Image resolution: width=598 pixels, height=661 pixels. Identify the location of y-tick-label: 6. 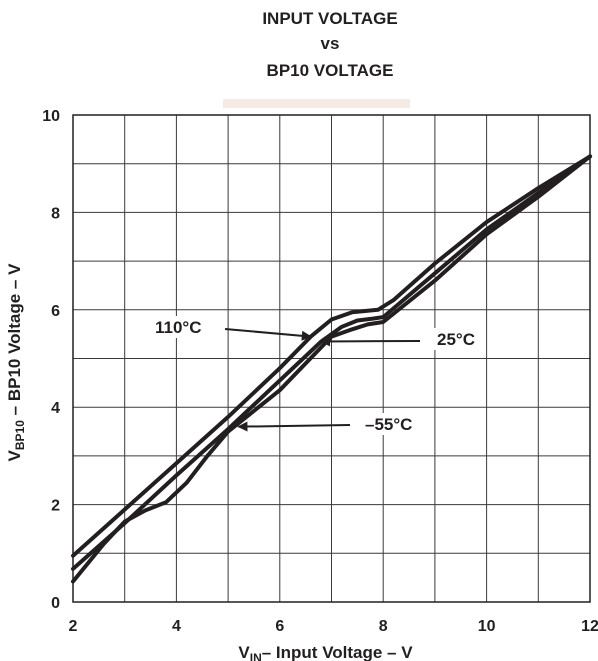
(55, 311).